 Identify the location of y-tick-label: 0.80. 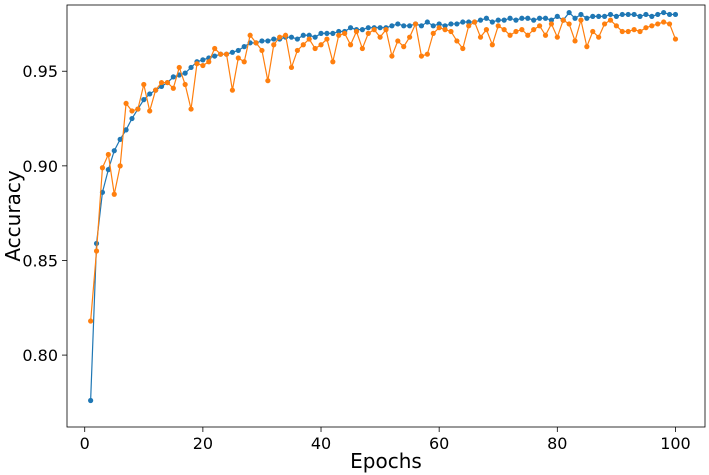
(40, 355).